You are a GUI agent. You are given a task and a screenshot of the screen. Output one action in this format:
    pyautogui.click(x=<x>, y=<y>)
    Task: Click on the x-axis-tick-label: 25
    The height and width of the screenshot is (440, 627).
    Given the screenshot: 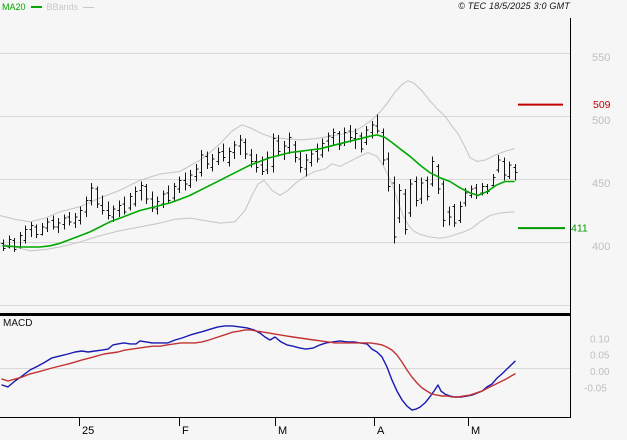 What is the action you would take?
    pyautogui.click(x=88, y=431)
    